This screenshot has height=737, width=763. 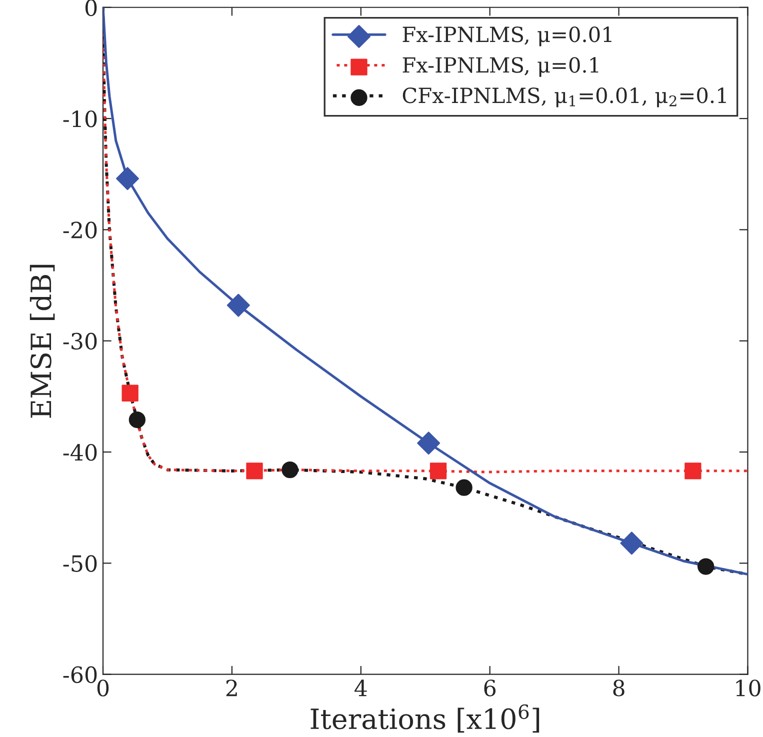 I want to click on x-tick-label: 8, so click(x=618, y=688).